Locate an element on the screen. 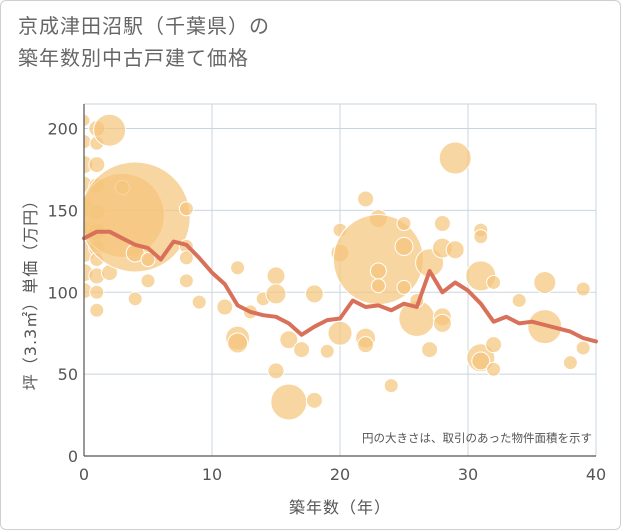 Image resolution: width=621 pixels, height=530 pixels. x-tick-label: 30 is located at coordinates (468, 474).